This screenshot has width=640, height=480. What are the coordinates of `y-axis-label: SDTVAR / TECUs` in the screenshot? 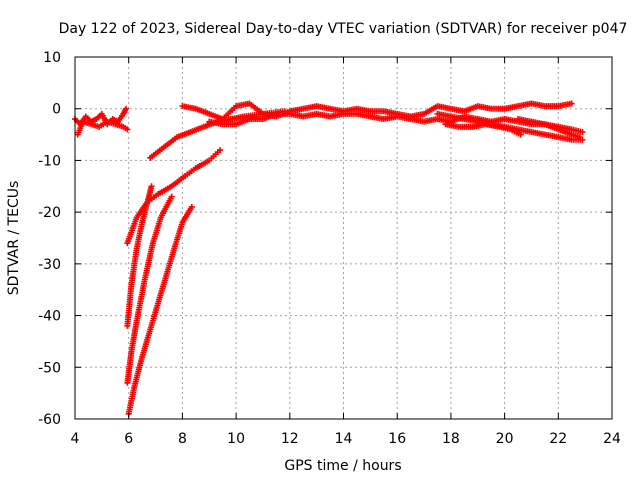 It's located at (14, 238).